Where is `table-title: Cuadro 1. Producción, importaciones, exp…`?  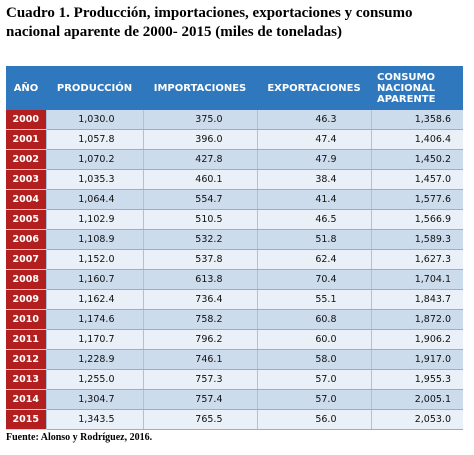 table-title: Cuadro 1. Producción, importaciones, exp… is located at coordinates (209, 22).